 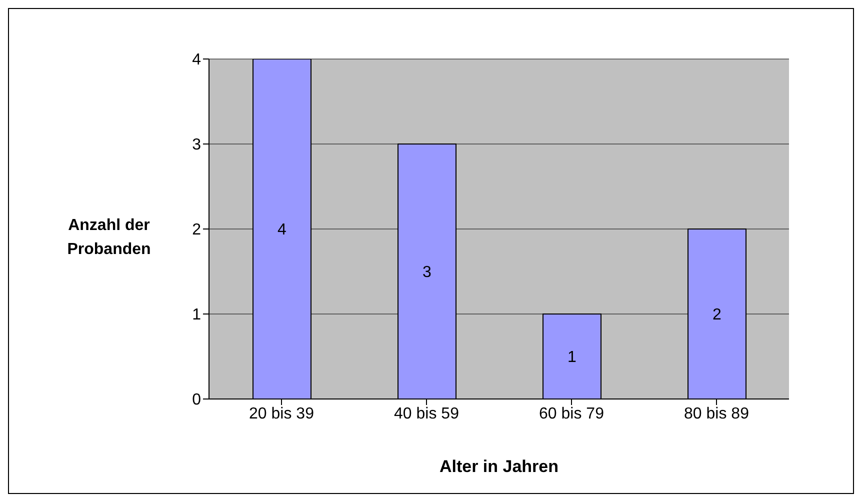 I want to click on data-label: 2, so click(x=717, y=315).